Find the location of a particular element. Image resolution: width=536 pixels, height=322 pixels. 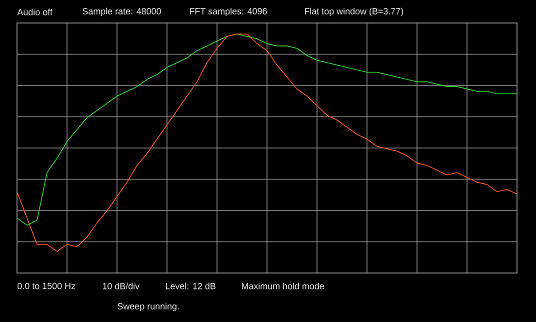

text: Sample rate: 48000 is located at coordinates (121, 12).